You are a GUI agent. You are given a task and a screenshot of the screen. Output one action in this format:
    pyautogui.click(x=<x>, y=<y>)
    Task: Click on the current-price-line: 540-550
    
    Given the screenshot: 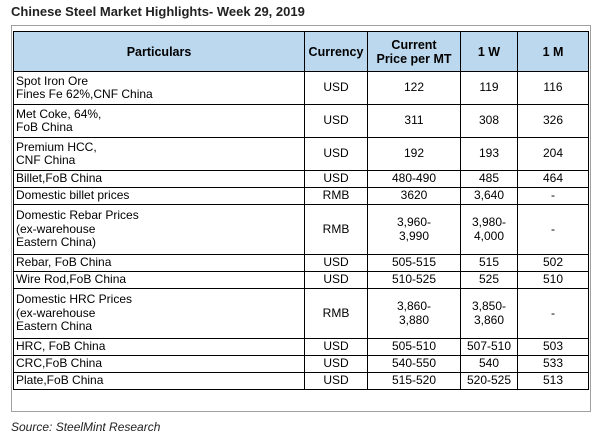 What is the action you would take?
    pyautogui.click(x=414, y=363)
    